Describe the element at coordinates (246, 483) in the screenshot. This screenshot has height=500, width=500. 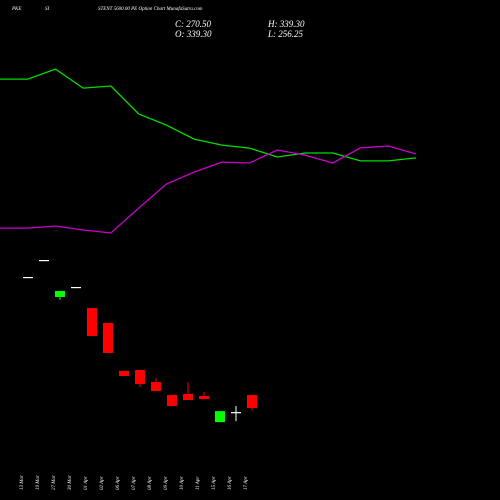
I see `x-tick-label: 17 Apr` at that location.